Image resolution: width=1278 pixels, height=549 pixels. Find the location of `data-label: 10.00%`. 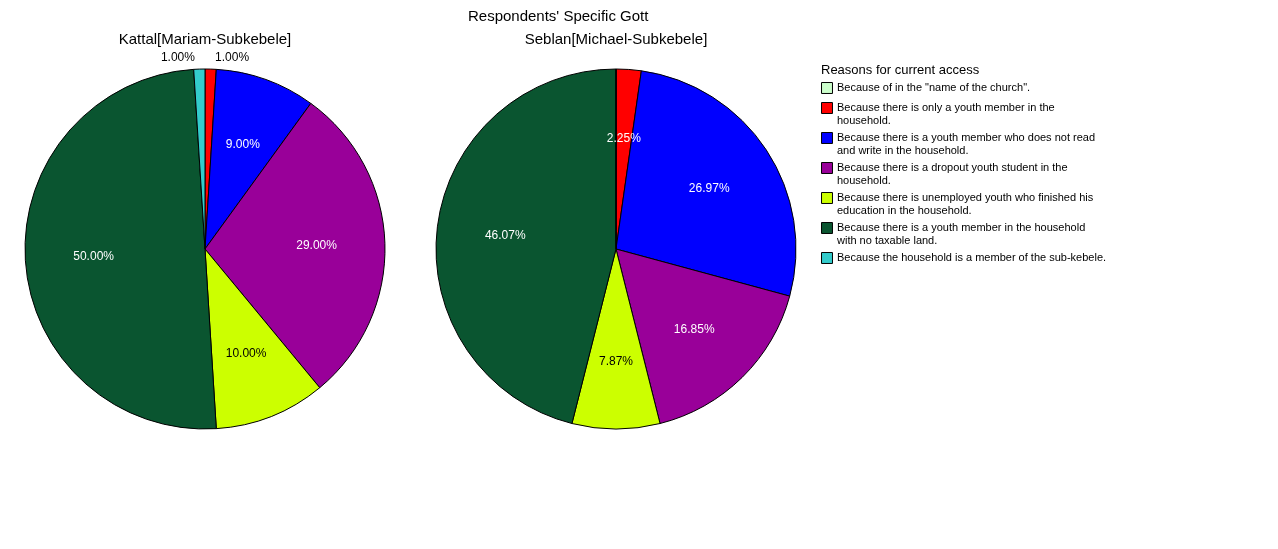

data-label: 10.00% is located at coordinates (246, 352).